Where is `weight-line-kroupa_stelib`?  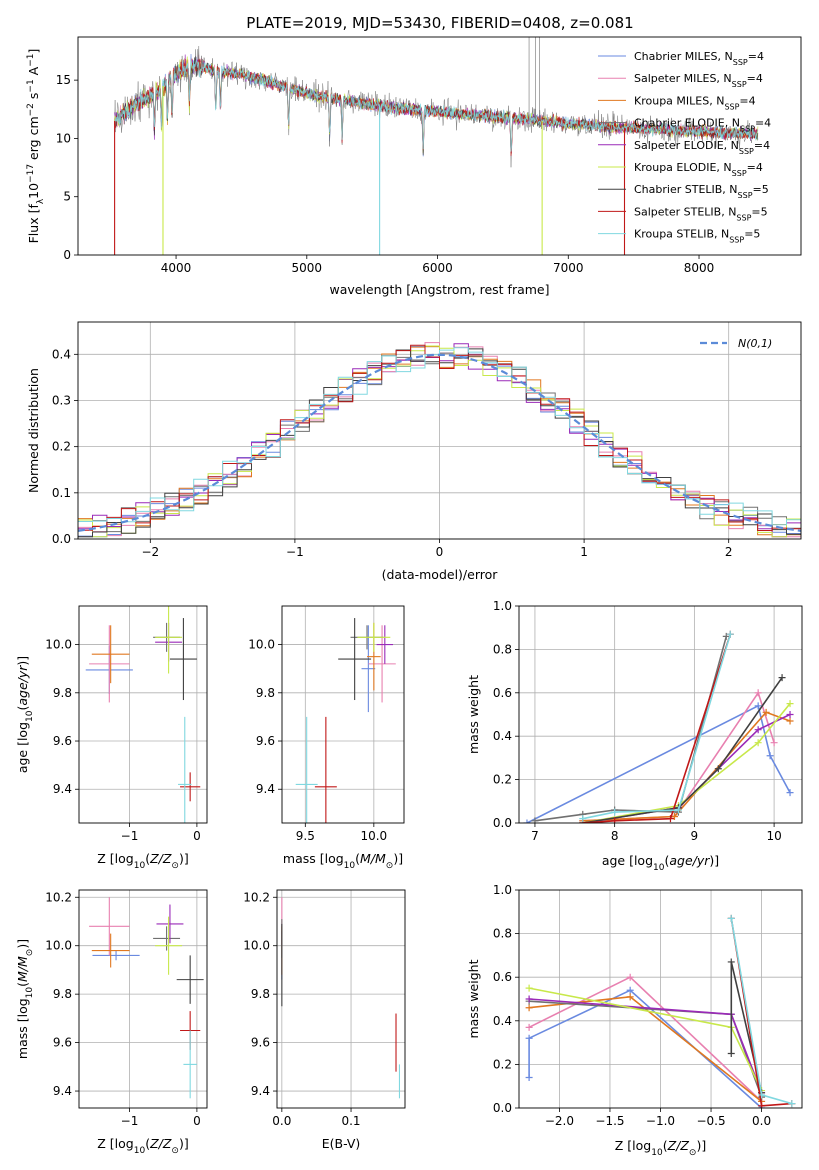
weight-line-kroupa_stelib is located at coordinates (657, 726).